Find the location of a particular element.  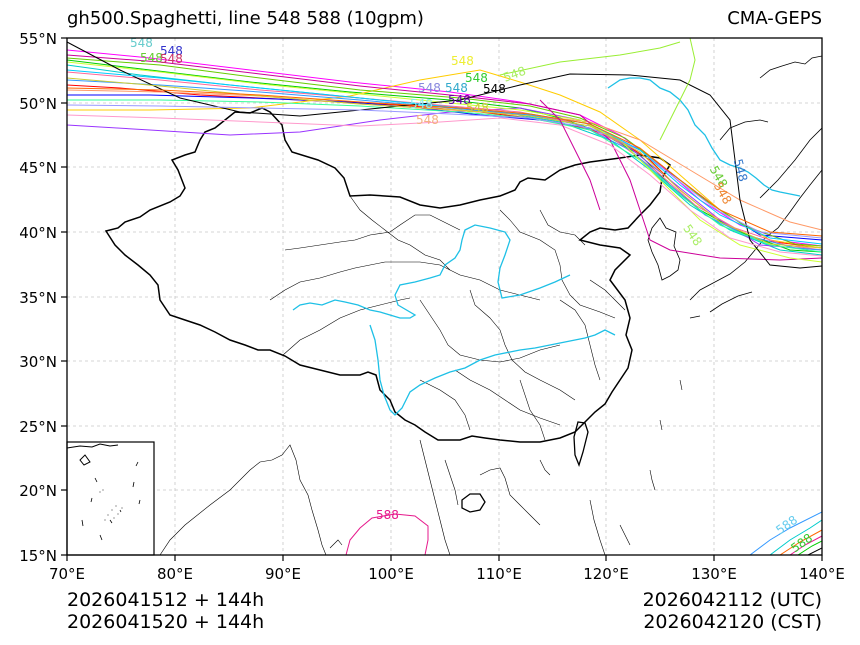

init-time-utc: 2026041512 + 144h is located at coordinates (166, 600).